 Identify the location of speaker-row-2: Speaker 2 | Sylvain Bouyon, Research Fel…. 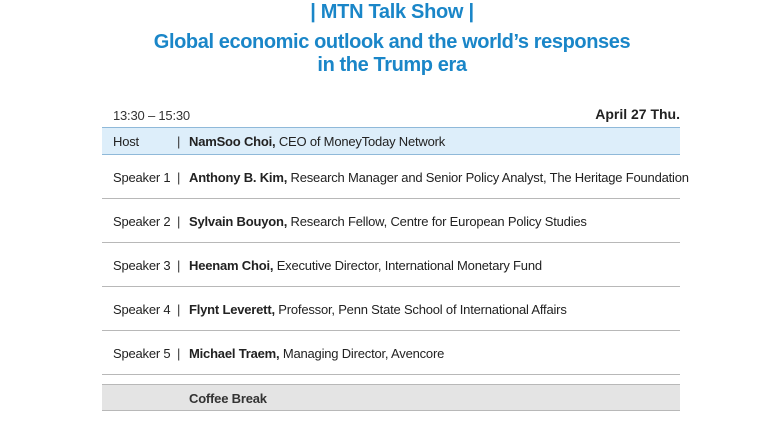
(391, 221).